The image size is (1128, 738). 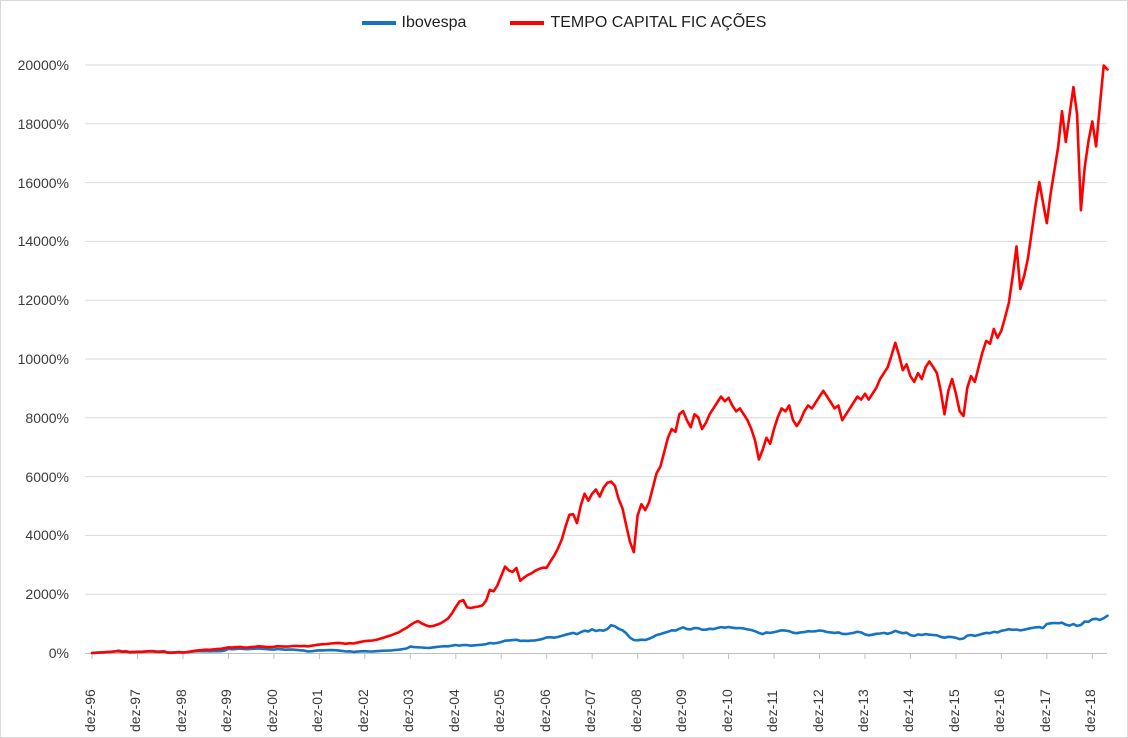 I want to click on x-tick-label-dez-00: dez-00, so click(x=271, y=710).